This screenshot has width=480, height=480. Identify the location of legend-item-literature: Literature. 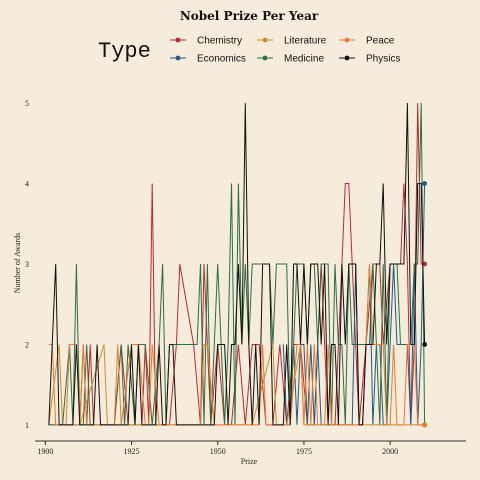
(292, 41).